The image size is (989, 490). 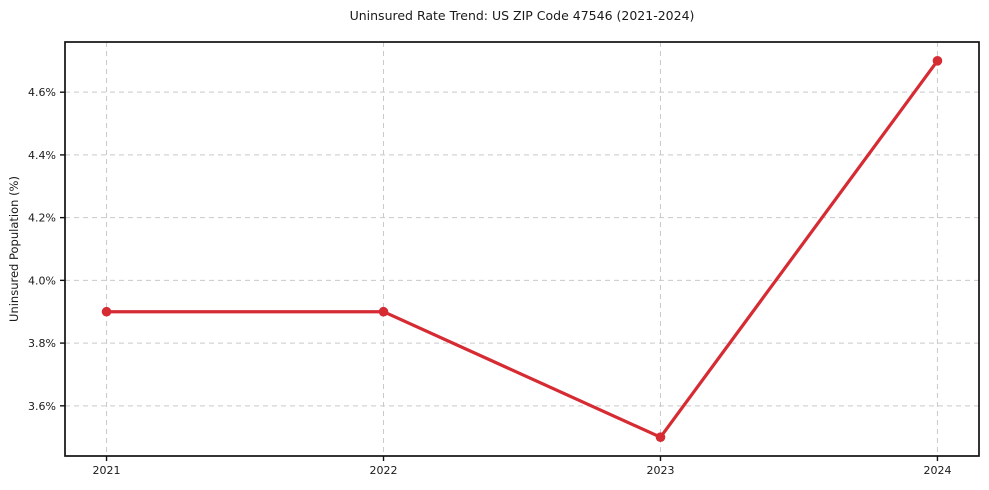 I want to click on y-tick-label: 3.8%, so click(x=42, y=343).